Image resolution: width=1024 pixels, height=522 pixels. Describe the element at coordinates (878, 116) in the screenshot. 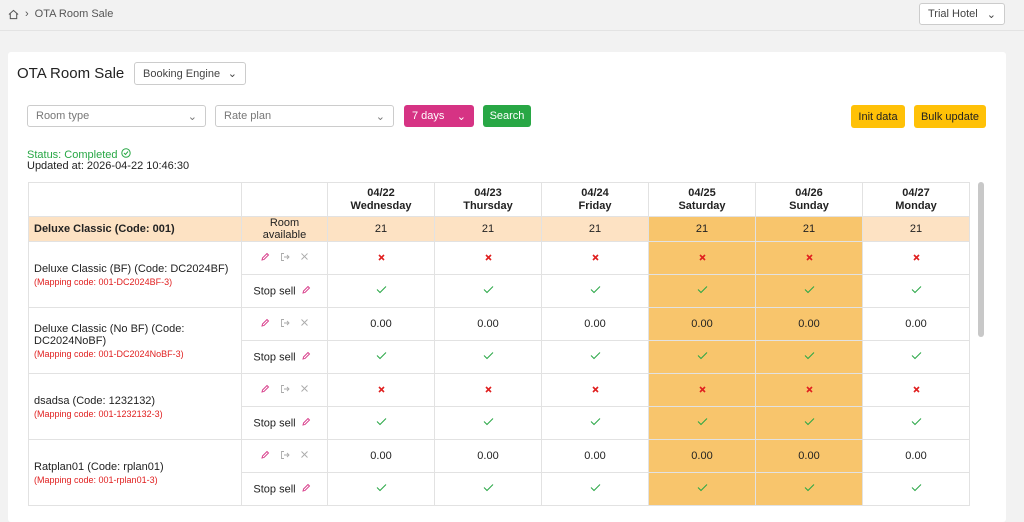

I see `init-button: Init data` at that location.